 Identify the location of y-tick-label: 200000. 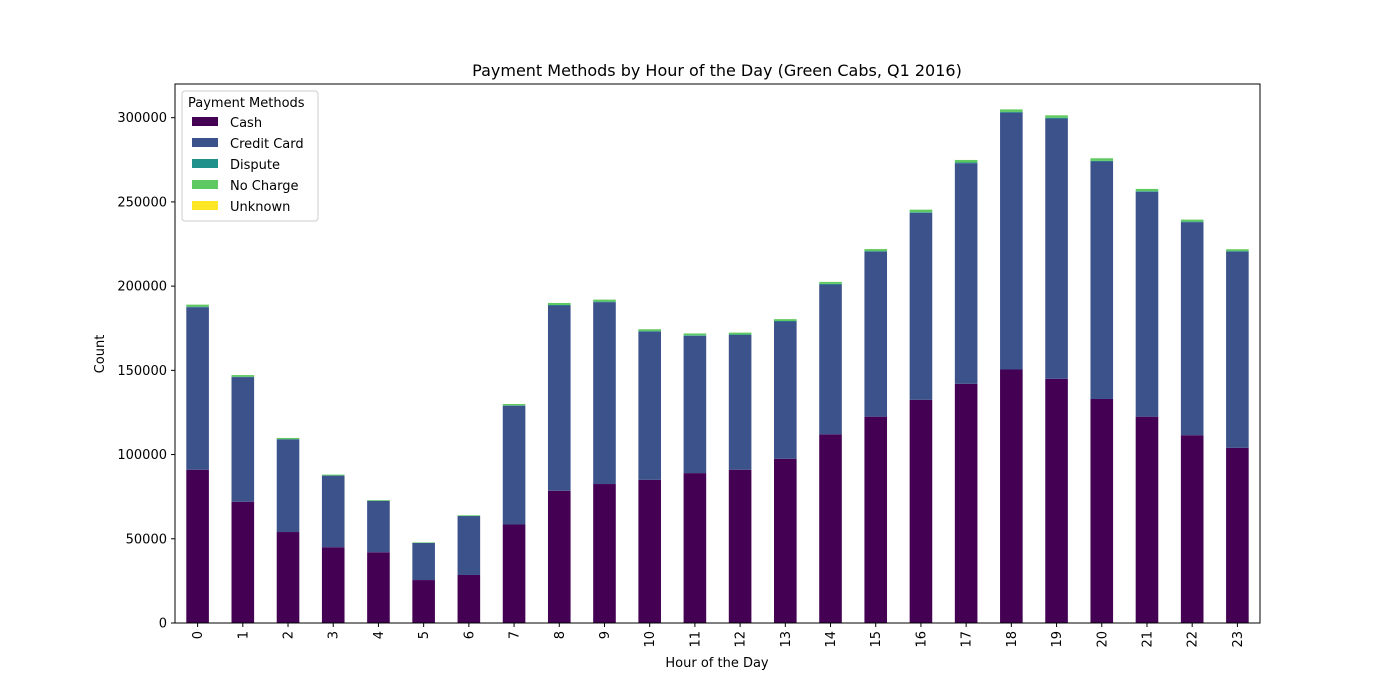
(142, 287).